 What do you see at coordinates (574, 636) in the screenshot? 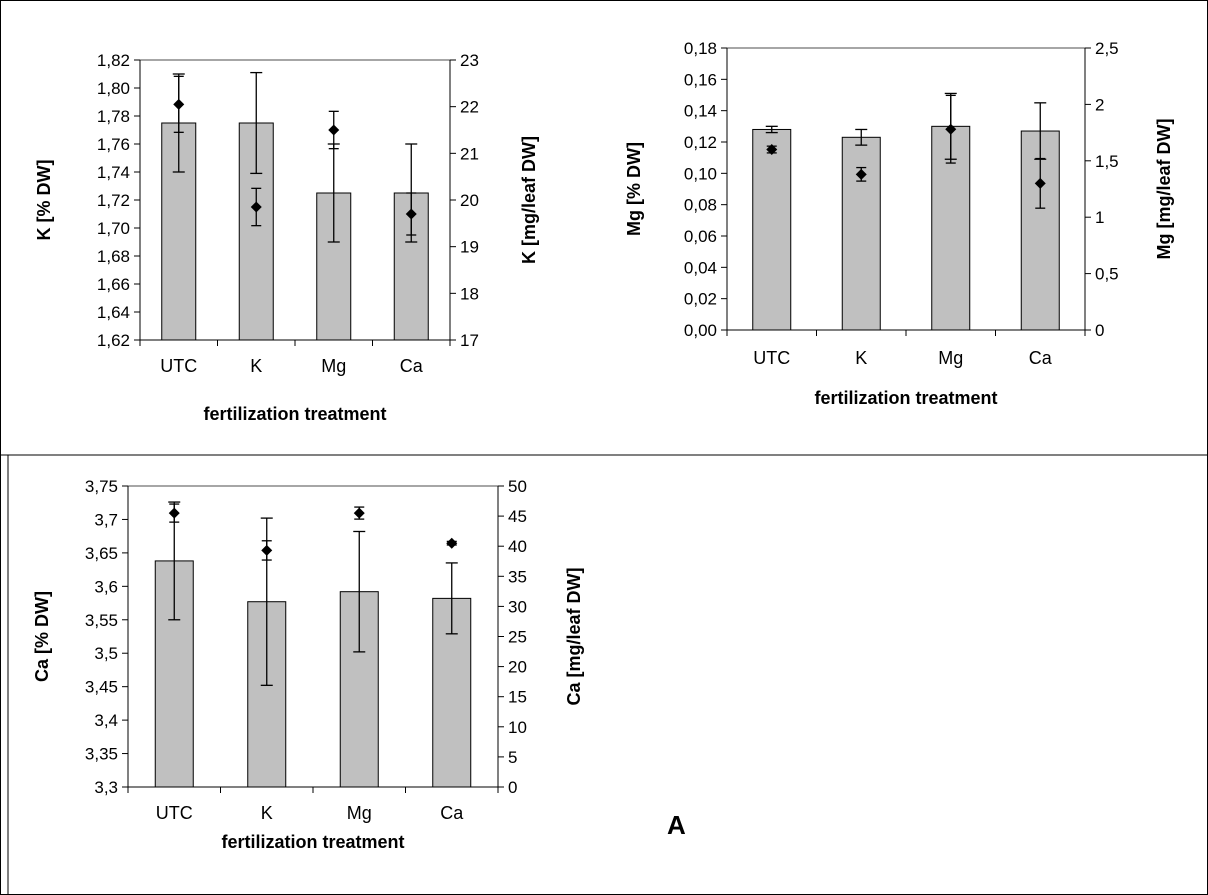
I see `chart-3-y-axis-title-right: Ca [mg/leaf DW]` at bounding box center [574, 636].